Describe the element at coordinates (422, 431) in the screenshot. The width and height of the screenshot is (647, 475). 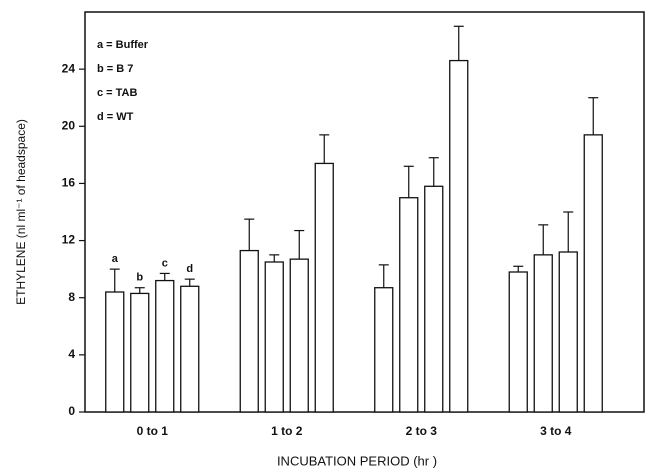
I see `x-tick-label: 2 to 3` at that location.